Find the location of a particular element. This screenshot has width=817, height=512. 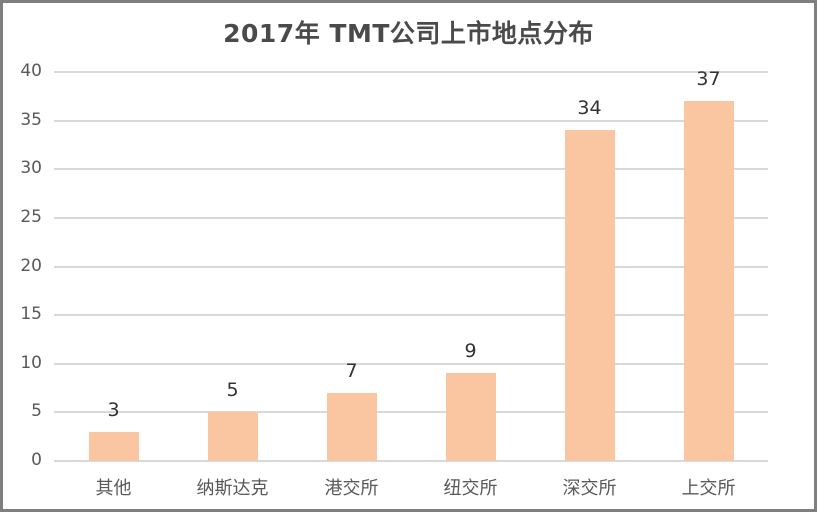

x-category-label: 港交所 is located at coordinates (351, 488).